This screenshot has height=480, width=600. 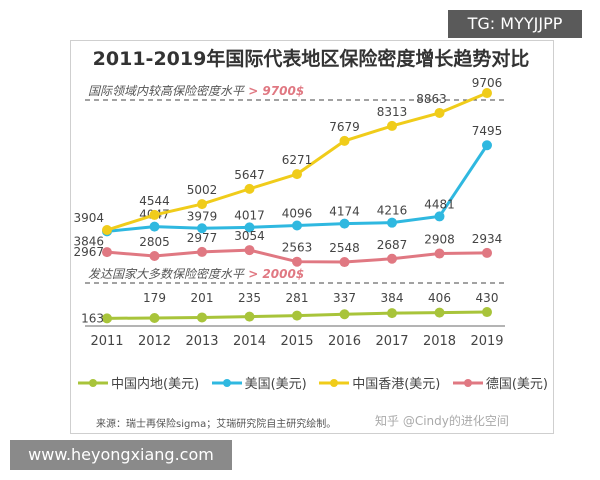 I want to click on data-label: 6271, so click(x=297, y=160).